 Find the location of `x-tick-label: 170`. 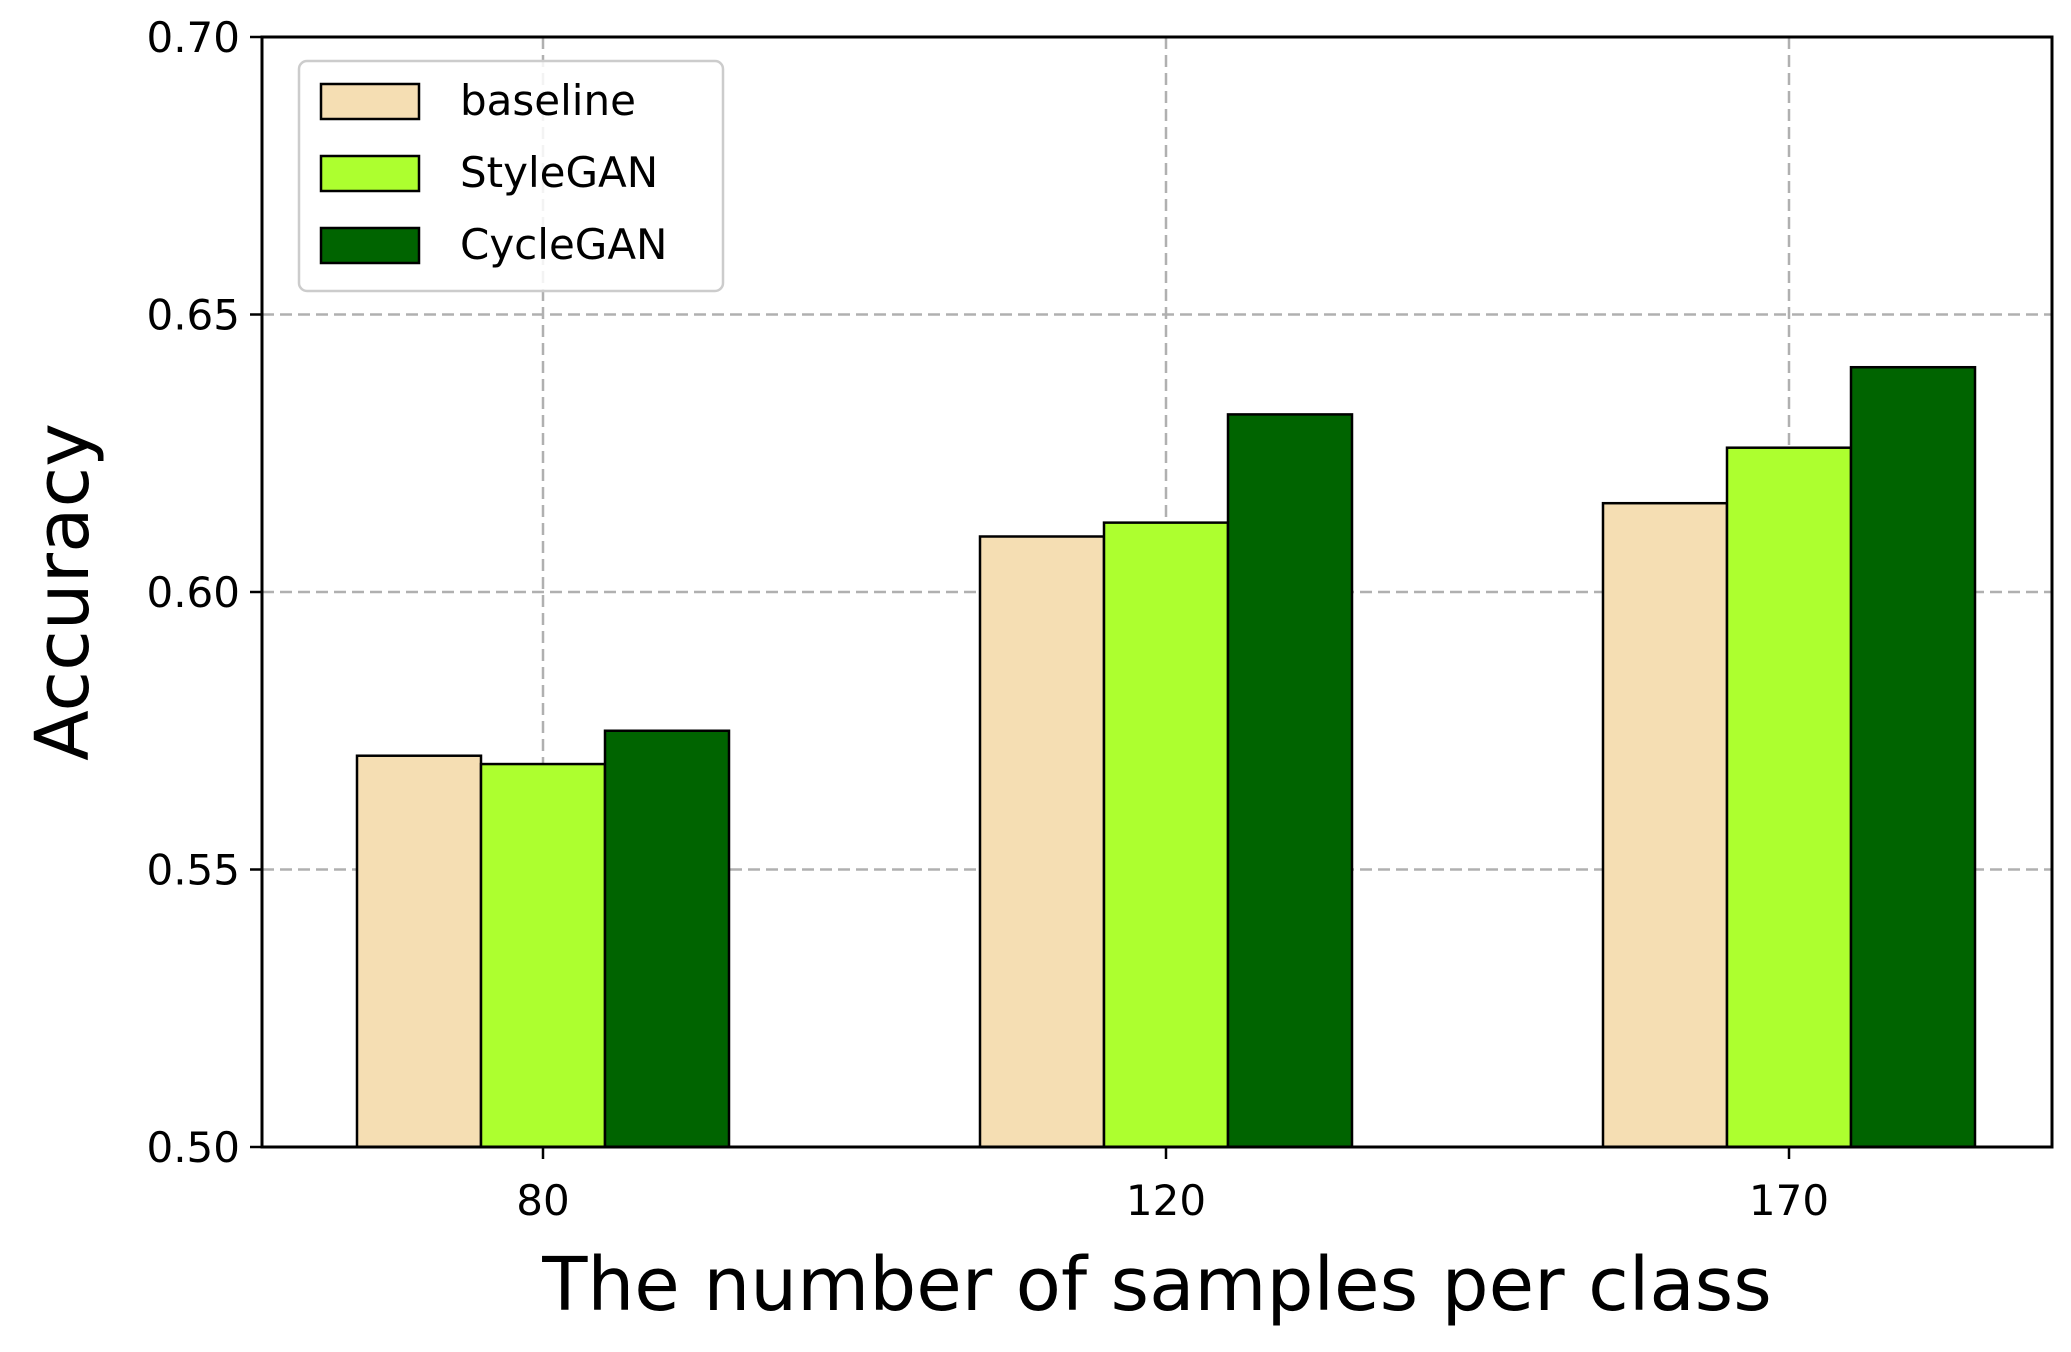

x-tick-label: 170 is located at coordinates (1789, 1200).